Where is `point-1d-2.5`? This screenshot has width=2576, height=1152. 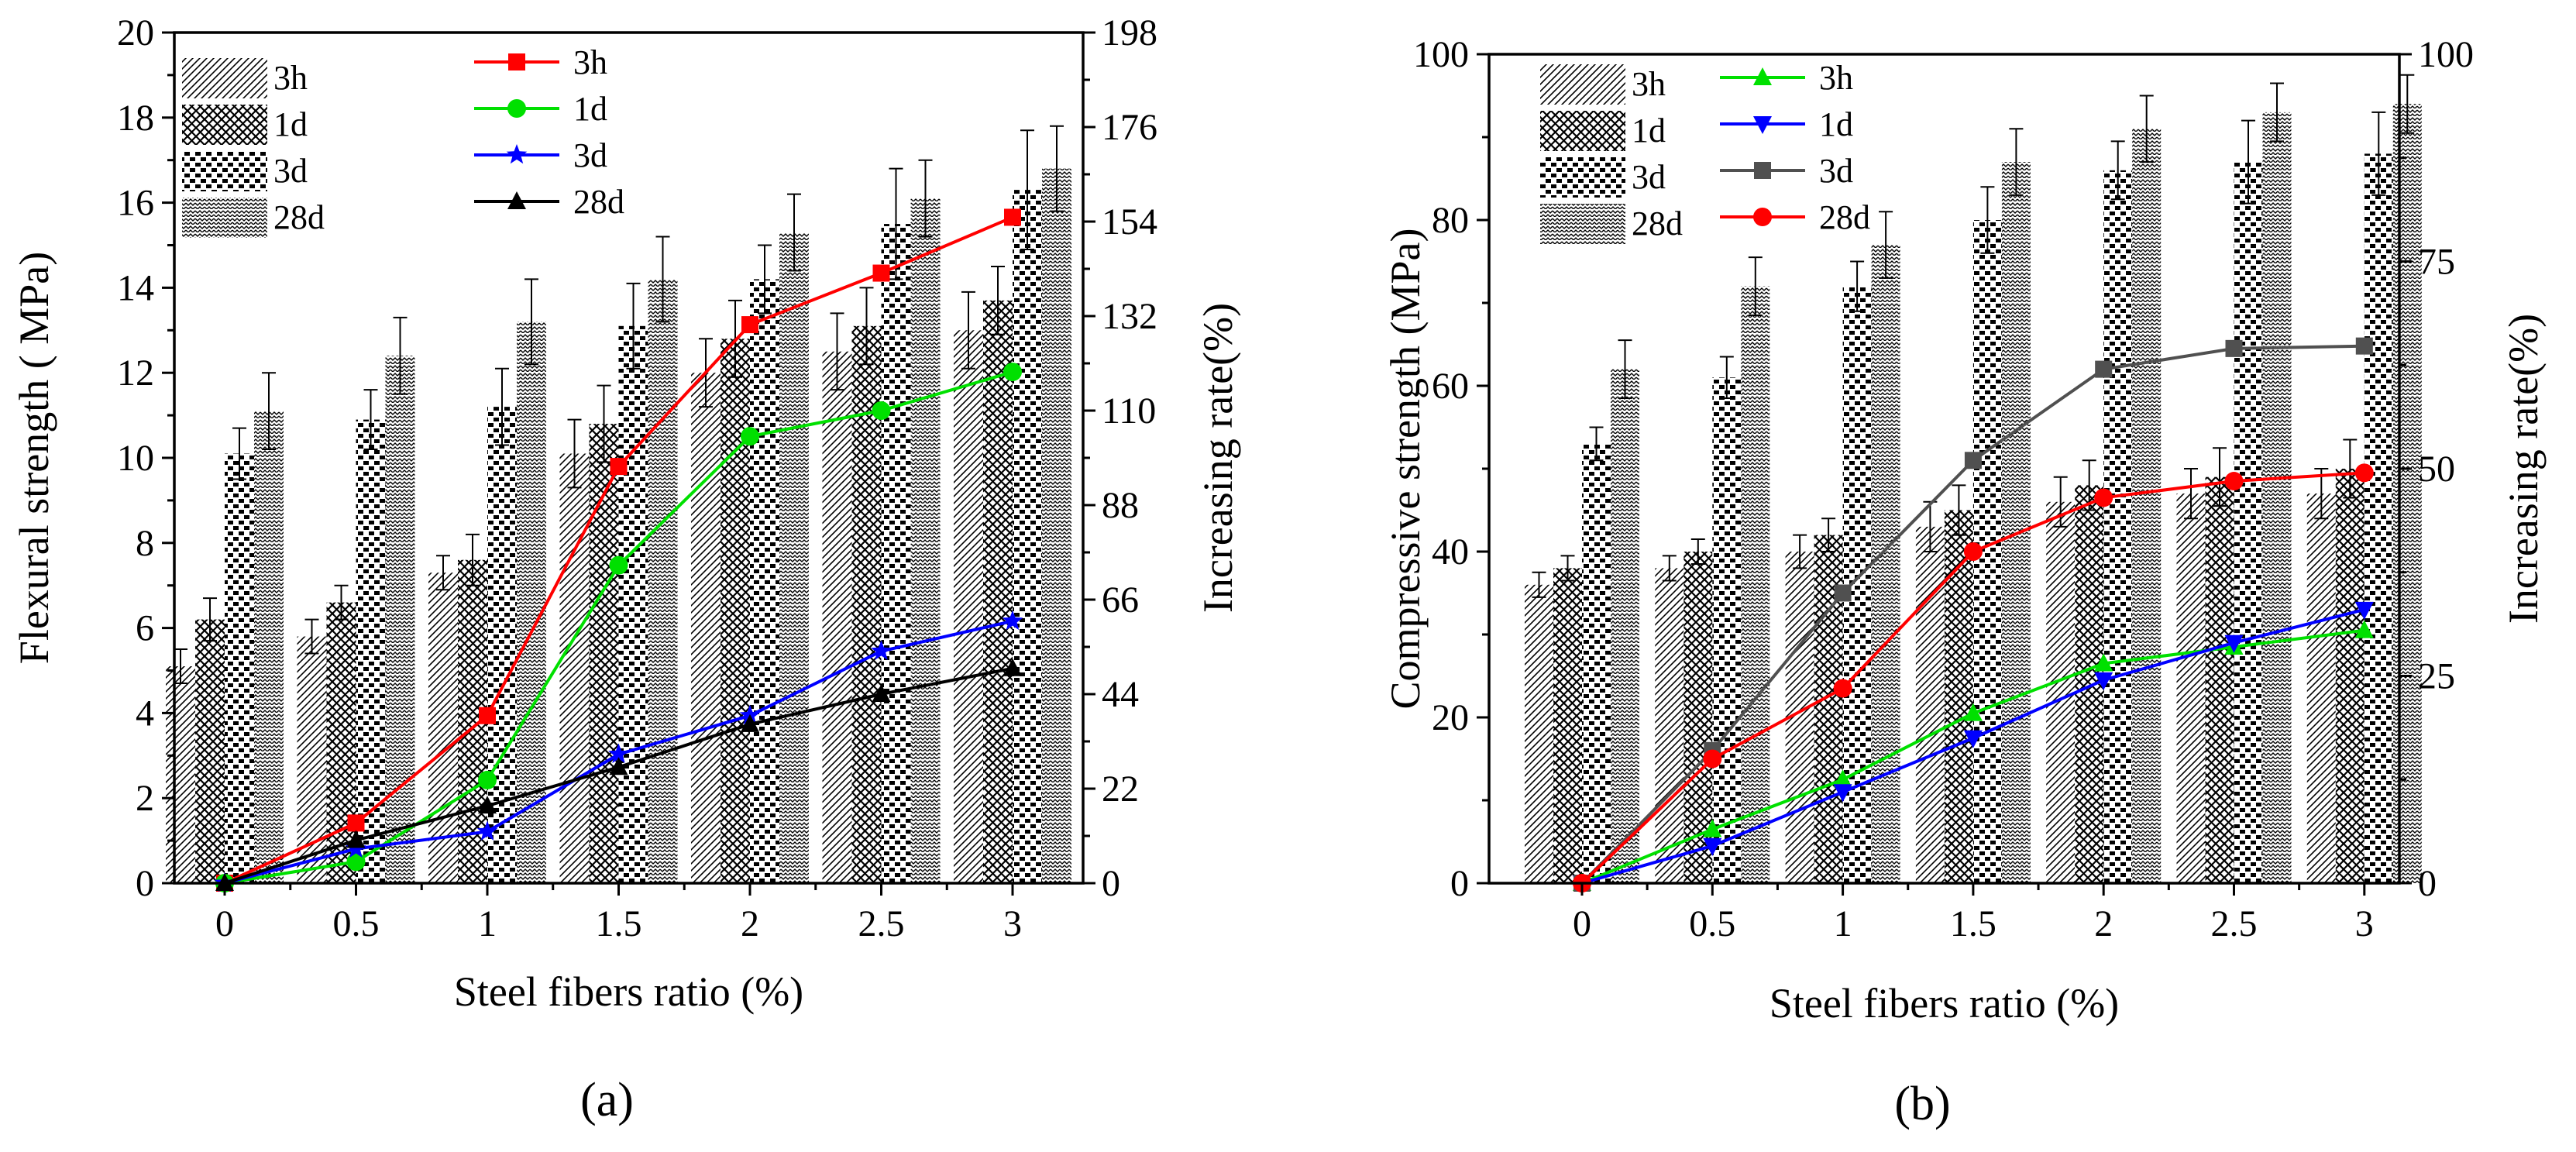 point-1d-2.5 is located at coordinates (2234, 643).